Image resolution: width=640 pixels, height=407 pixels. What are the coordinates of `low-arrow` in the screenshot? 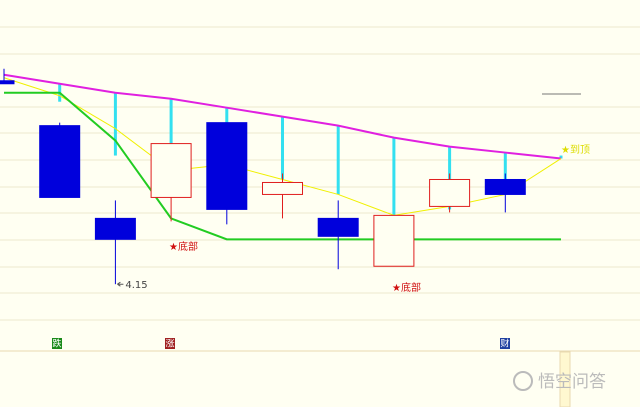 It's located at (120, 284).